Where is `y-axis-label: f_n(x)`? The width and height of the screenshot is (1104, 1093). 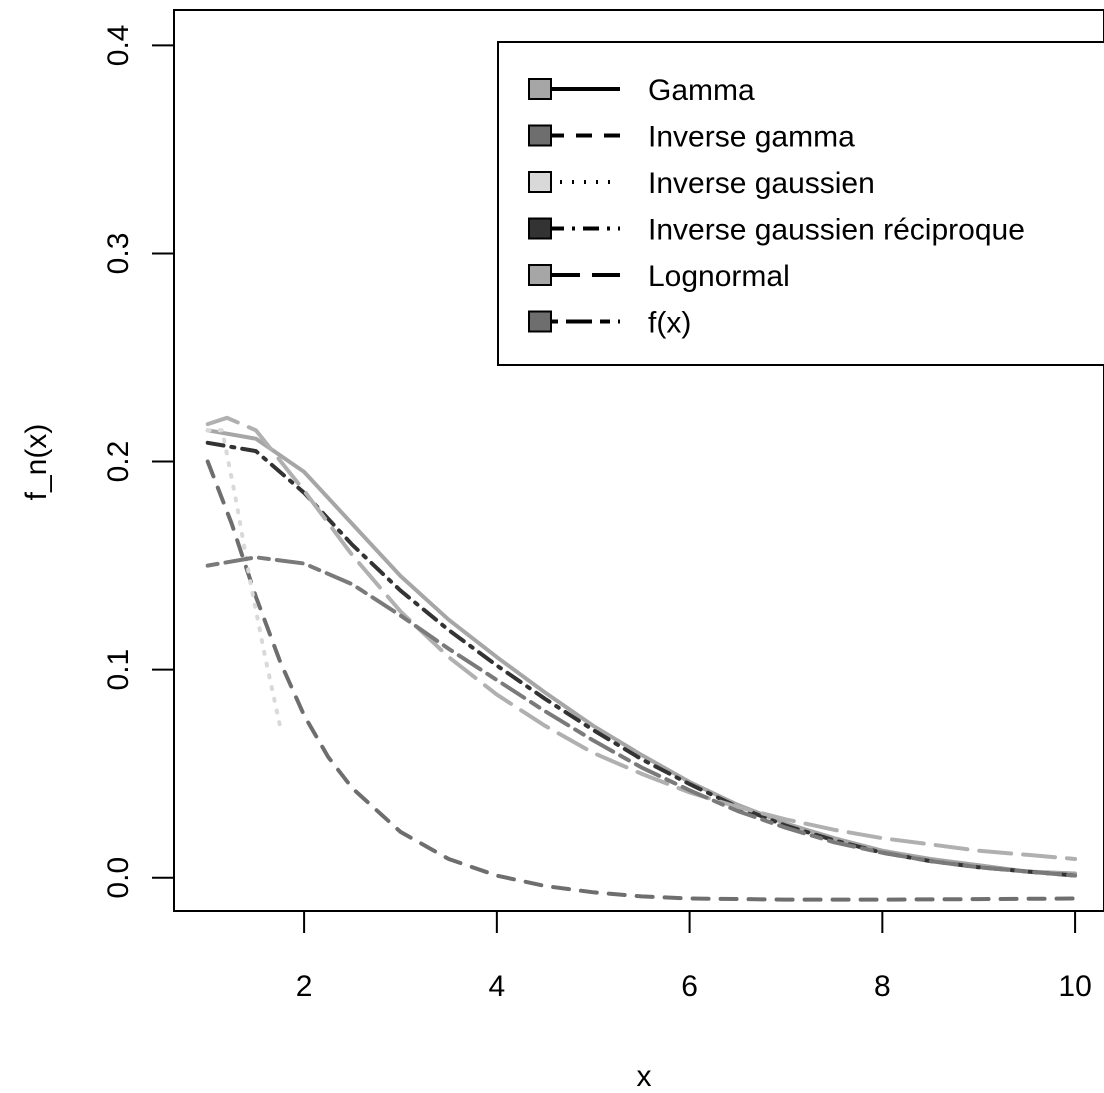
y-axis-label: f_n(x) is located at coordinates (36, 462).